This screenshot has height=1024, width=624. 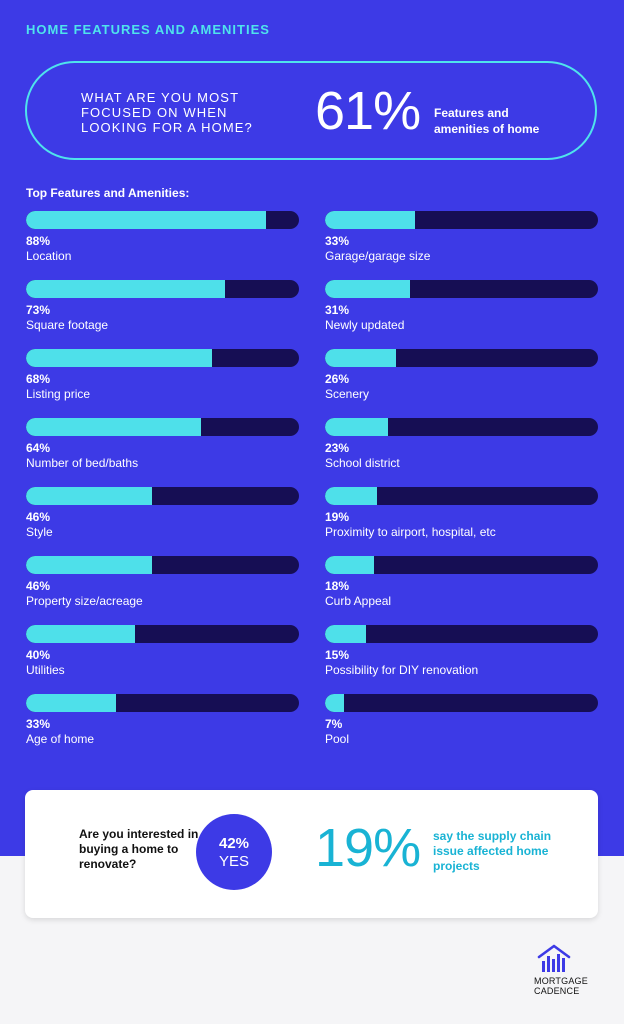 I want to click on logo-text-mortgage: MORTGAGE, so click(x=561, y=981).